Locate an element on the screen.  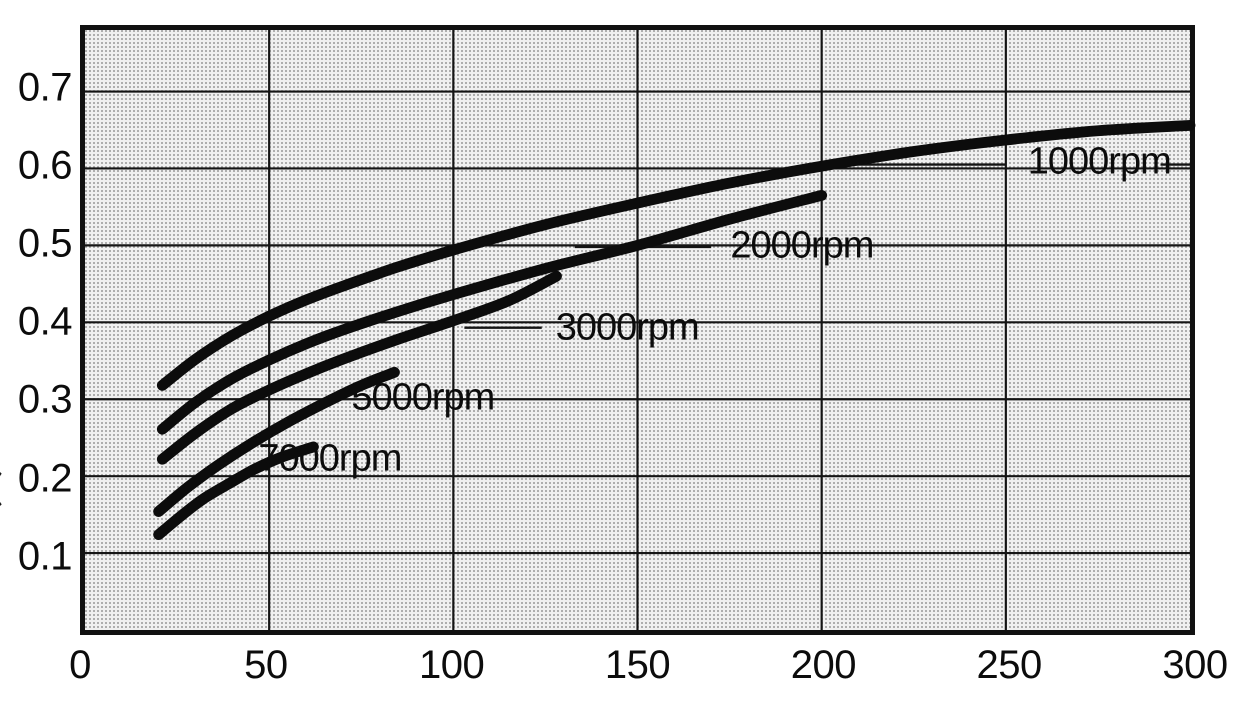
x-tick-label: 150 is located at coordinates (637, 665).